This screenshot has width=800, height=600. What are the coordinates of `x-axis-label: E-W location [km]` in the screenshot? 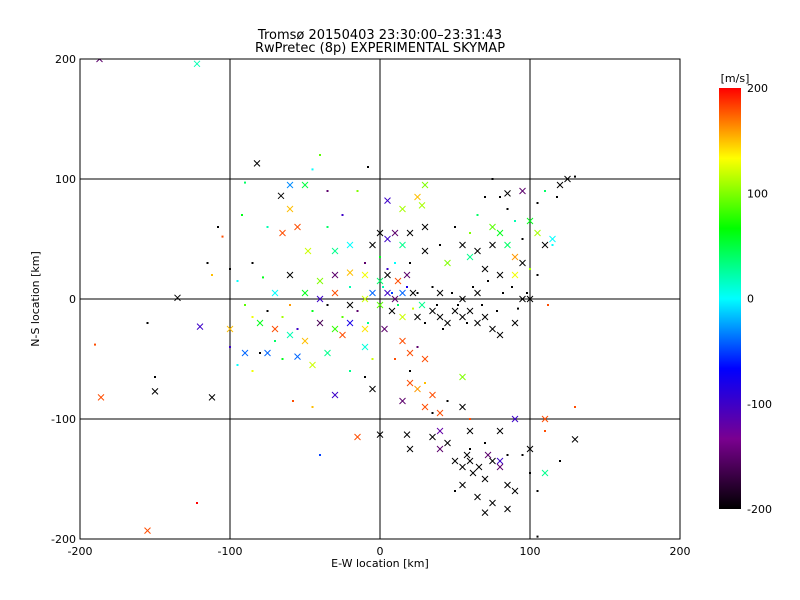 It's located at (380, 563).